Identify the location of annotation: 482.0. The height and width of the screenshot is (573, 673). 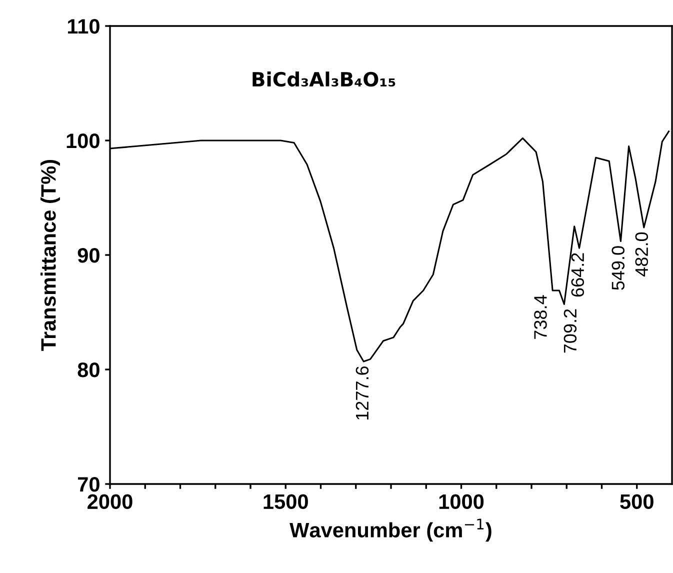
(641, 254).